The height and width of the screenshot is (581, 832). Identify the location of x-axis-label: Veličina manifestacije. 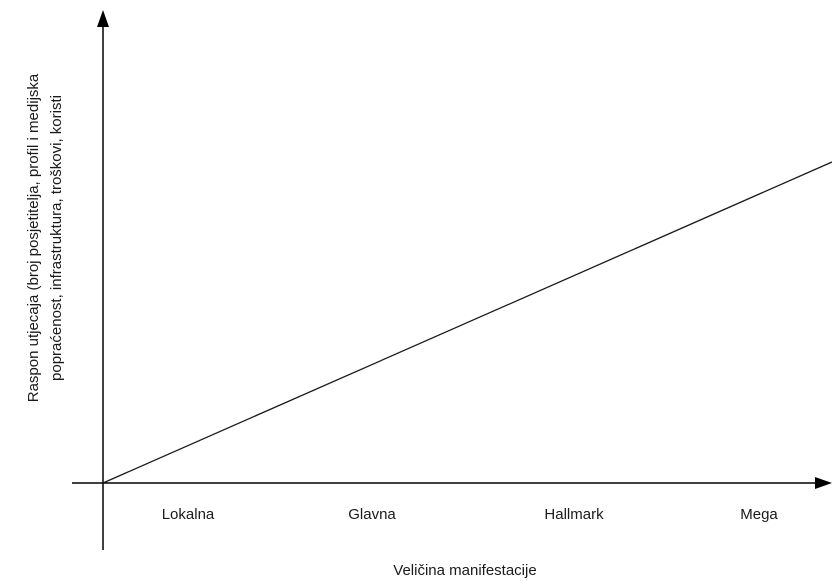
(464, 570).